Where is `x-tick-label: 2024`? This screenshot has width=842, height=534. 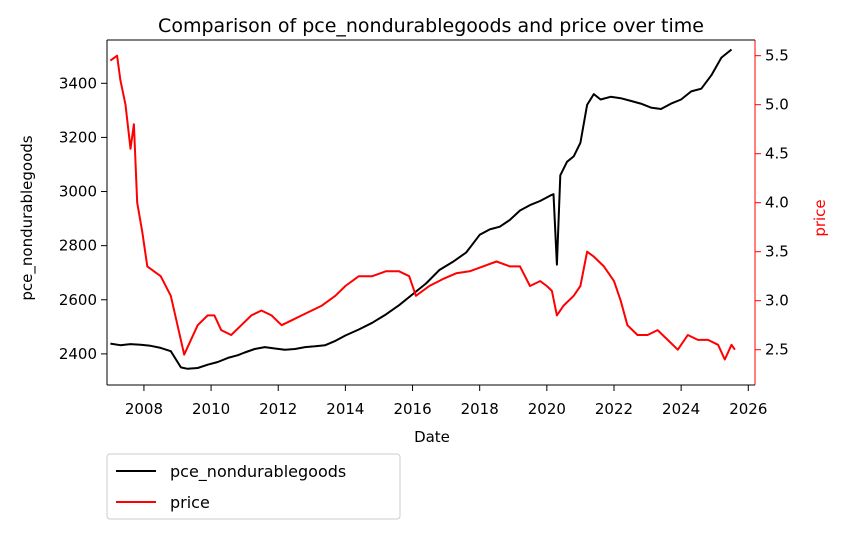 x-tick-label: 2024 is located at coordinates (681, 409).